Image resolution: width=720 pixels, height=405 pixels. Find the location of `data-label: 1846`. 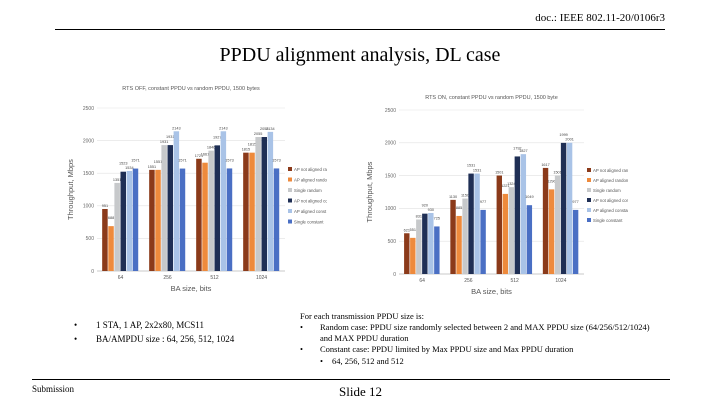

data-label: 1846 is located at coordinates (211, 148).